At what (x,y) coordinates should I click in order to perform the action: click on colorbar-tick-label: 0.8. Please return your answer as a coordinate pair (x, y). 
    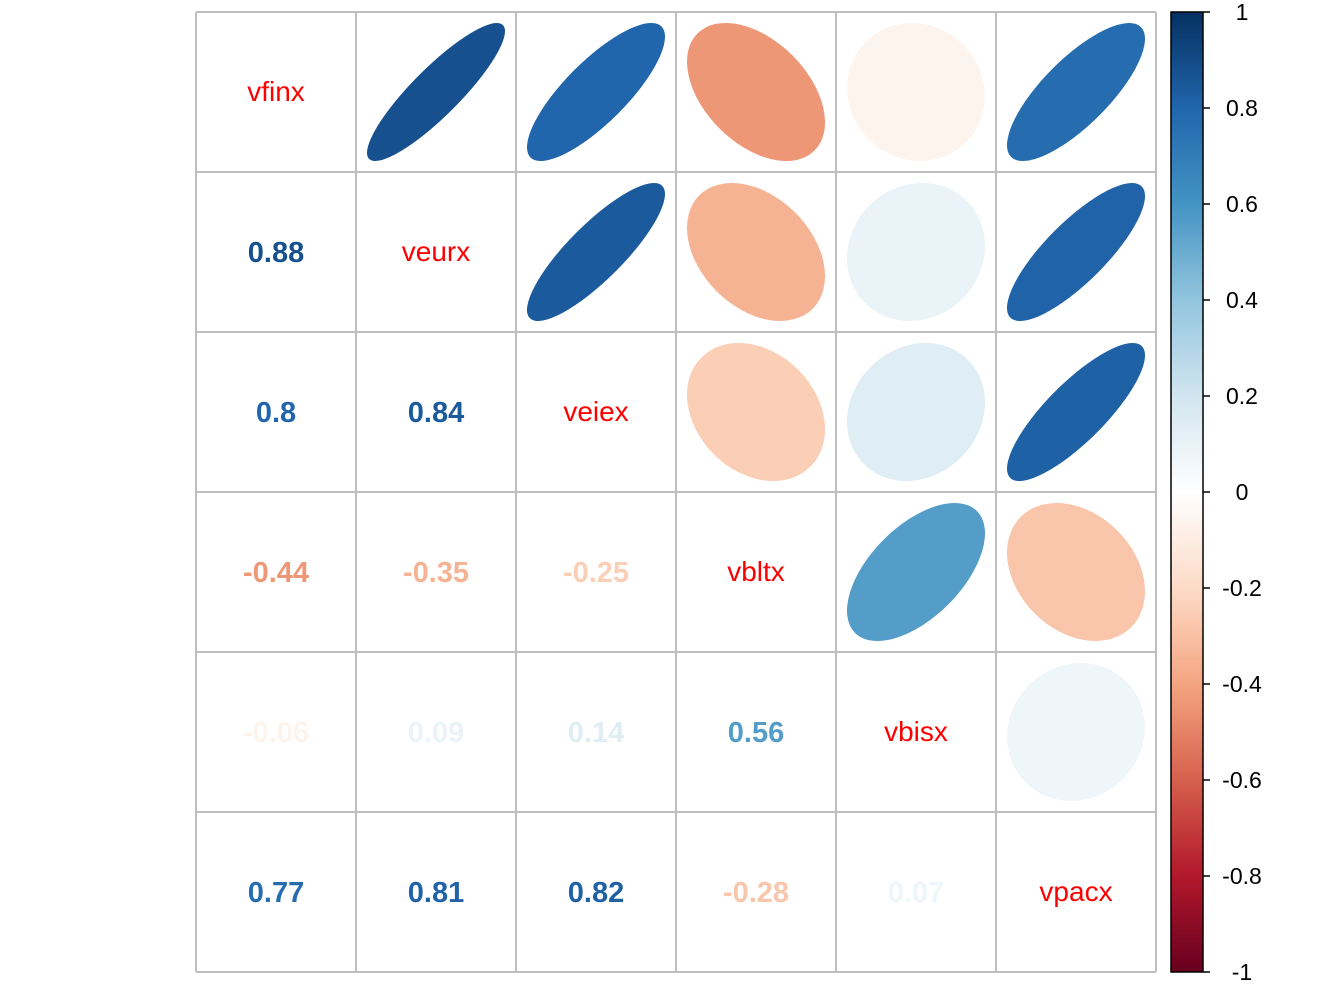
    Looking at the image, I should click on (1242, 108).